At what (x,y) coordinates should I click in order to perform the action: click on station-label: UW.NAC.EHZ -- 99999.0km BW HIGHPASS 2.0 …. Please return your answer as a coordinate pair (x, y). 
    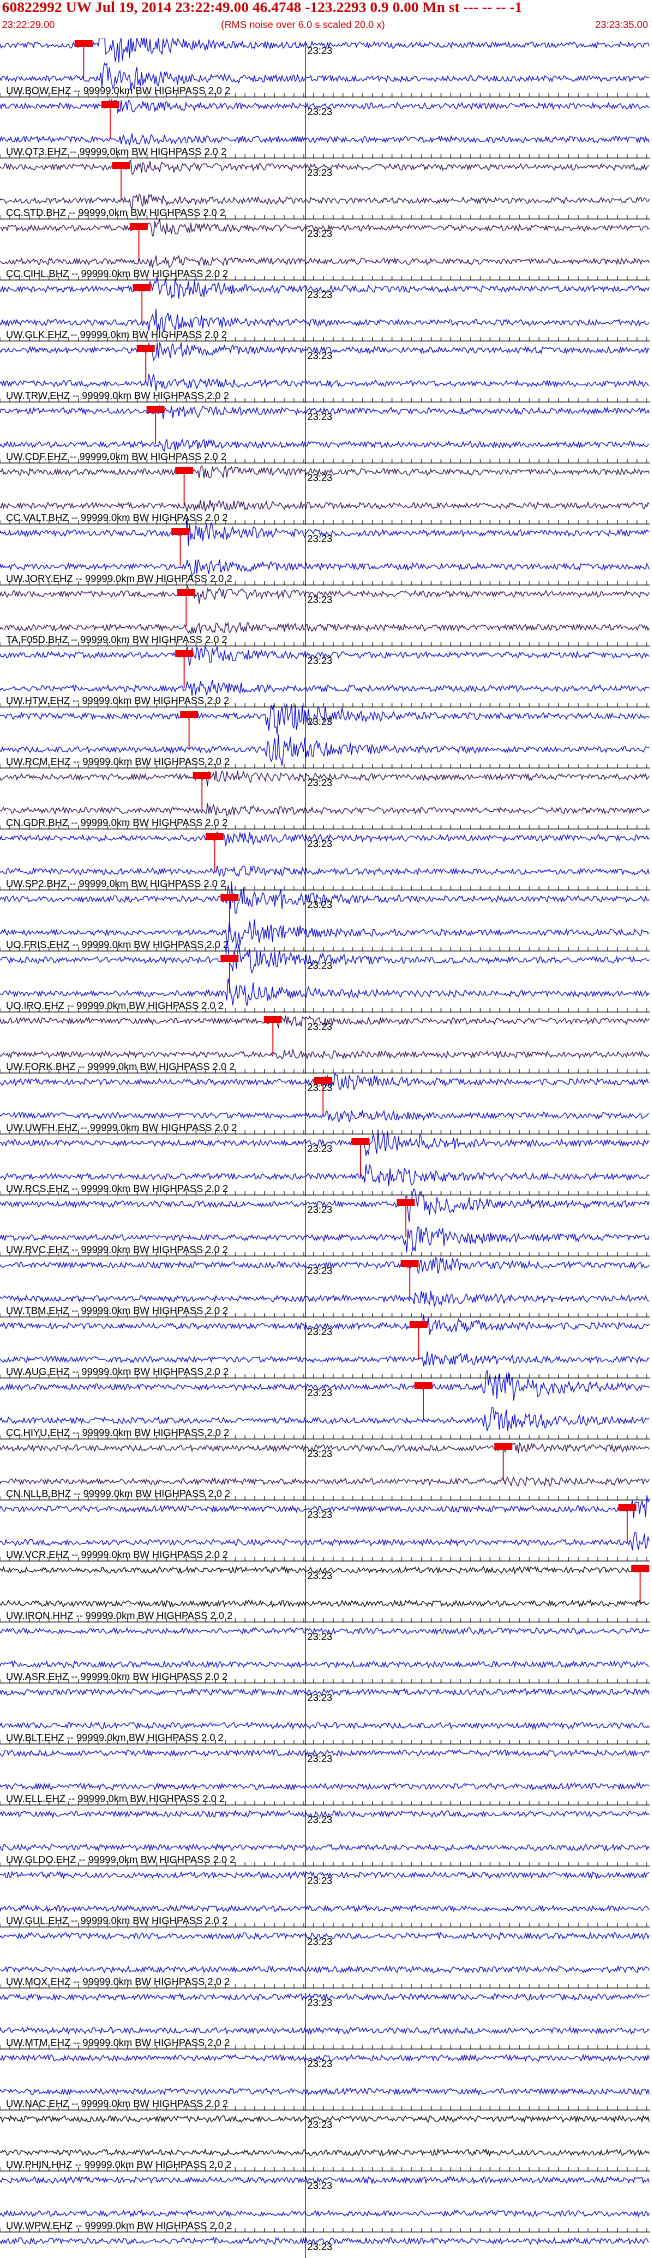
    Looking at the image, I should click on (117, 2104).